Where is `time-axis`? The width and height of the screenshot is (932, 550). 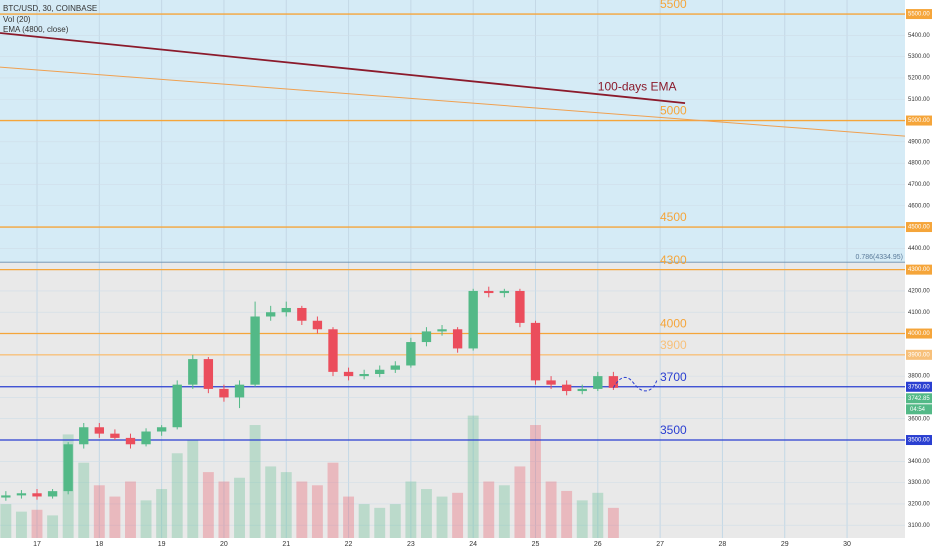
time-axis is located at coordinates (452, 544).